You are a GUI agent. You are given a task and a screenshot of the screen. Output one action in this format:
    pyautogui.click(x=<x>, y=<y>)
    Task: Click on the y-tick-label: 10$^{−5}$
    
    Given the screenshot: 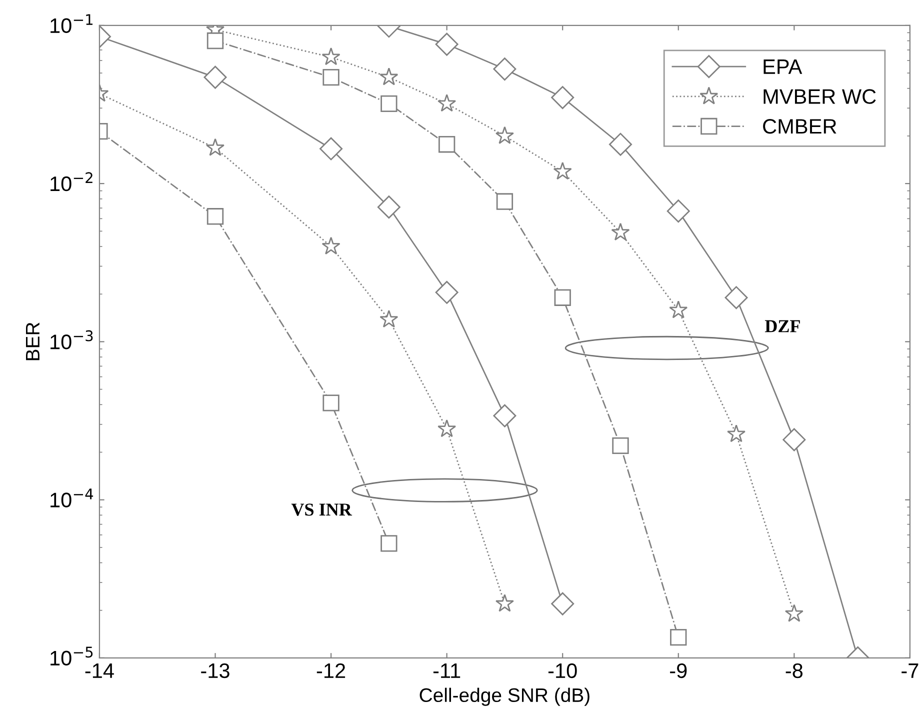 What is the action you would take?
    pyautogui.click(x=71, y=656)
    